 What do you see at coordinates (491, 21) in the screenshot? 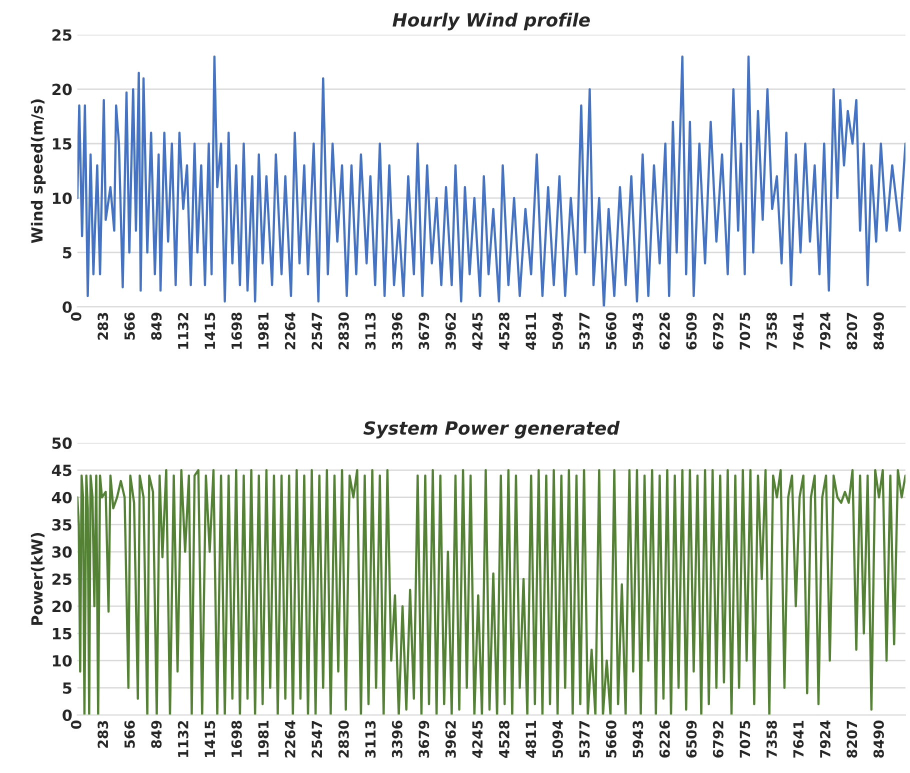
I see `chart-title: Hourly Wind profile` at bounding box center [491, 21].